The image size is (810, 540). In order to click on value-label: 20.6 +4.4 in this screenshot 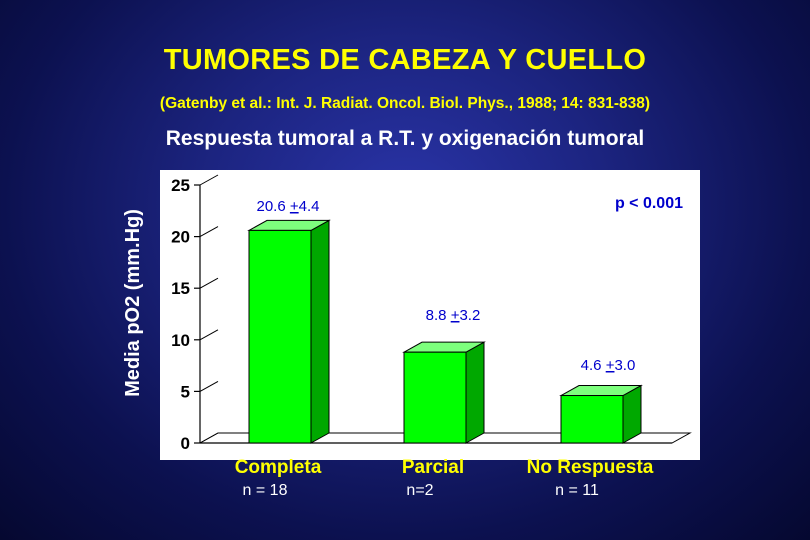, I will do `click(288, 206)`.